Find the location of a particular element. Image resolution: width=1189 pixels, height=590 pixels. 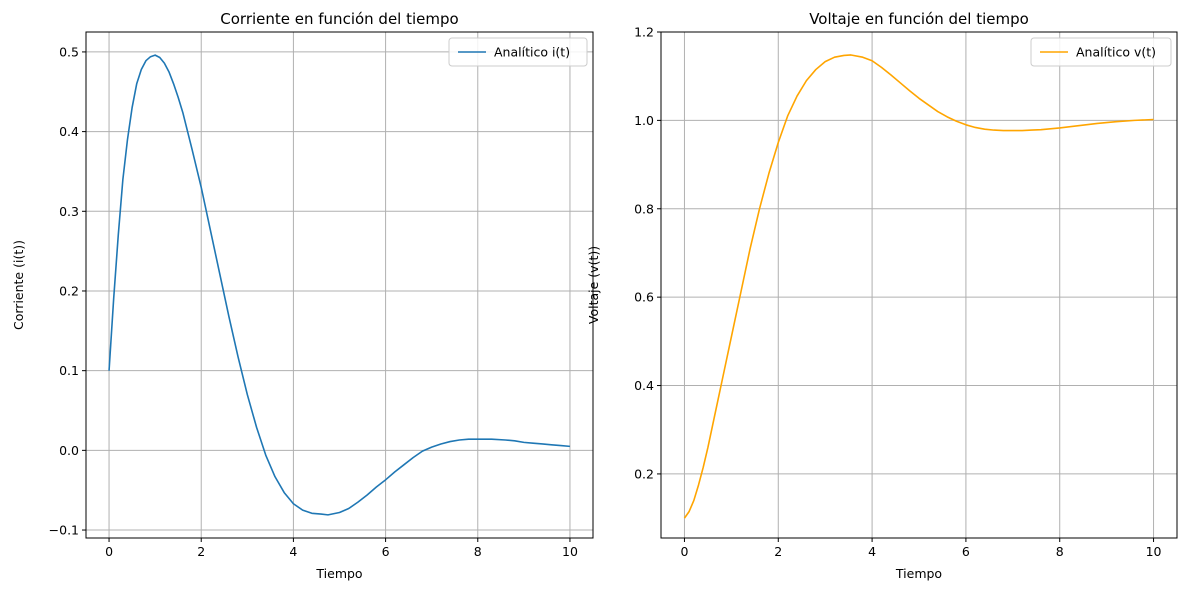

voltage-x-tick-label: 0 is located at coordinates (684, 551).